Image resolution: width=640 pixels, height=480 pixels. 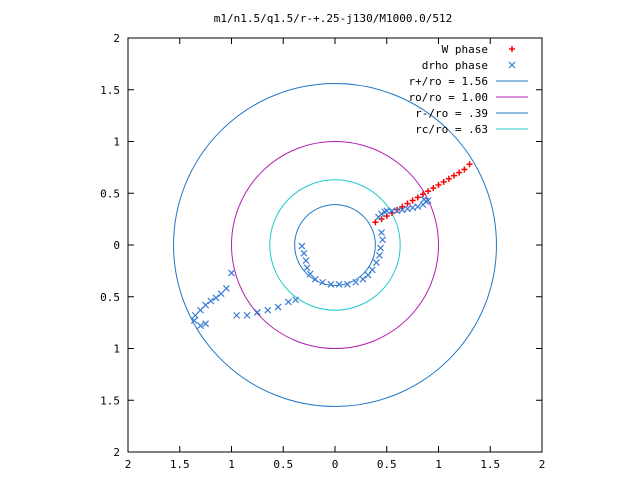 What do you see at coordinates (451, 113) in the screenshot?
I see `legend-label: r-/ro = .39` at bounding box center [451, 113].